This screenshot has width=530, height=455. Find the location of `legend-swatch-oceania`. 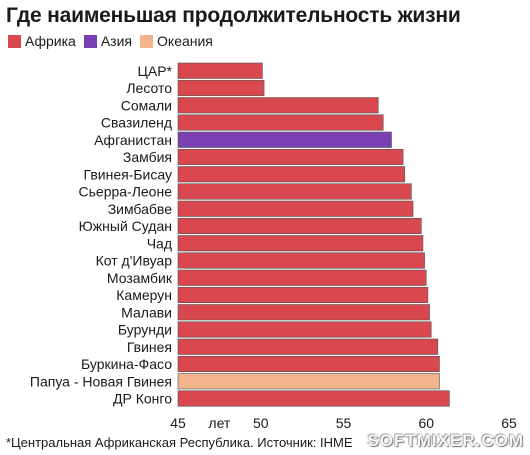

legend-swatch-oceania is located at coordinates (147, 41).